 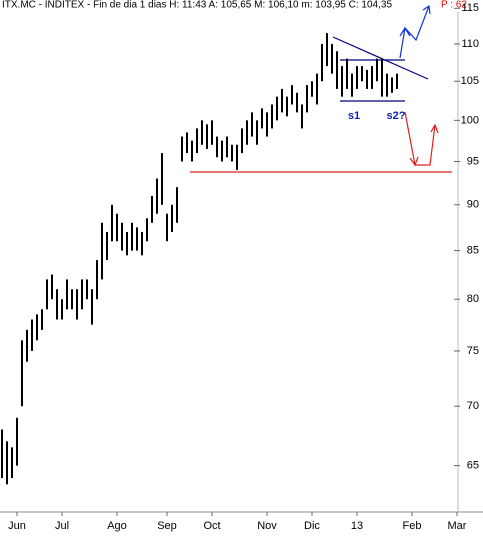 What do you see at coordinates (470, 44) in the screenshot?
I see `y-tick-label: 110` at bounding box center [470, 44].